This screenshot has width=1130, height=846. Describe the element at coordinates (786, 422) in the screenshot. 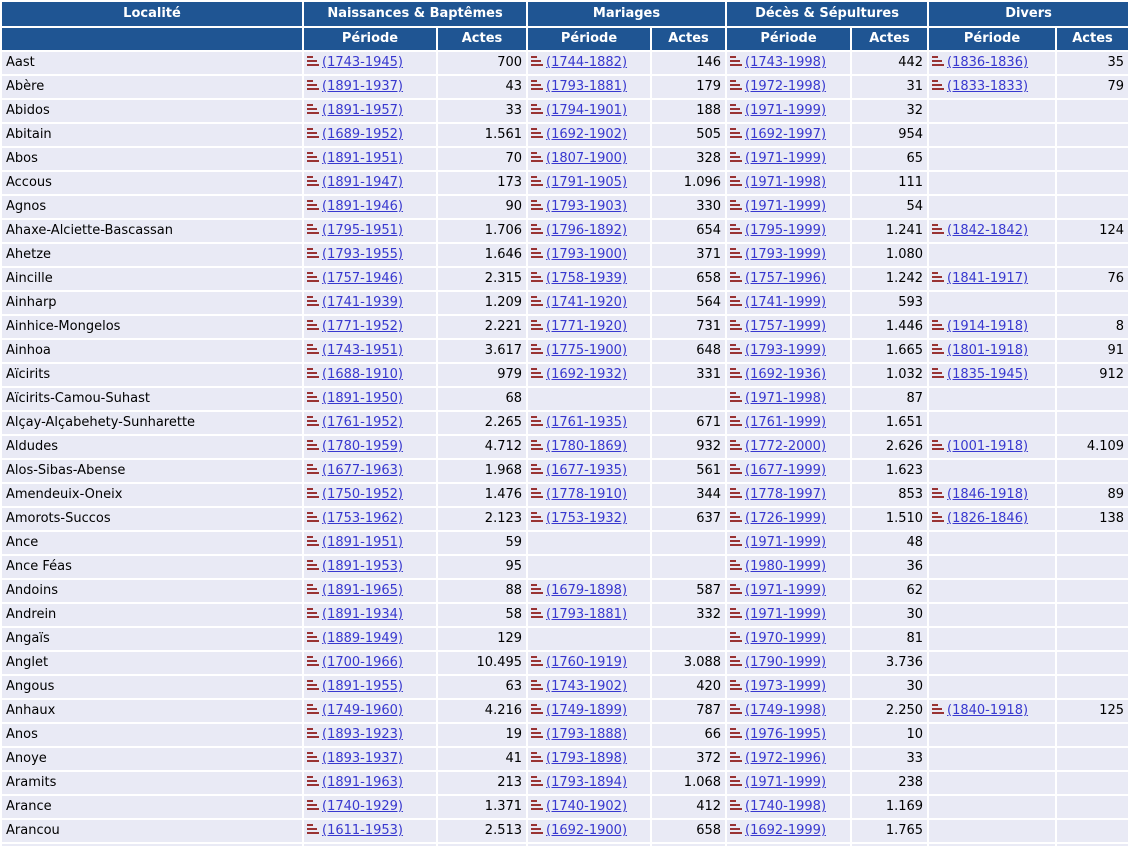

I see `deces-periode-link: (1761-1999)` at that location.